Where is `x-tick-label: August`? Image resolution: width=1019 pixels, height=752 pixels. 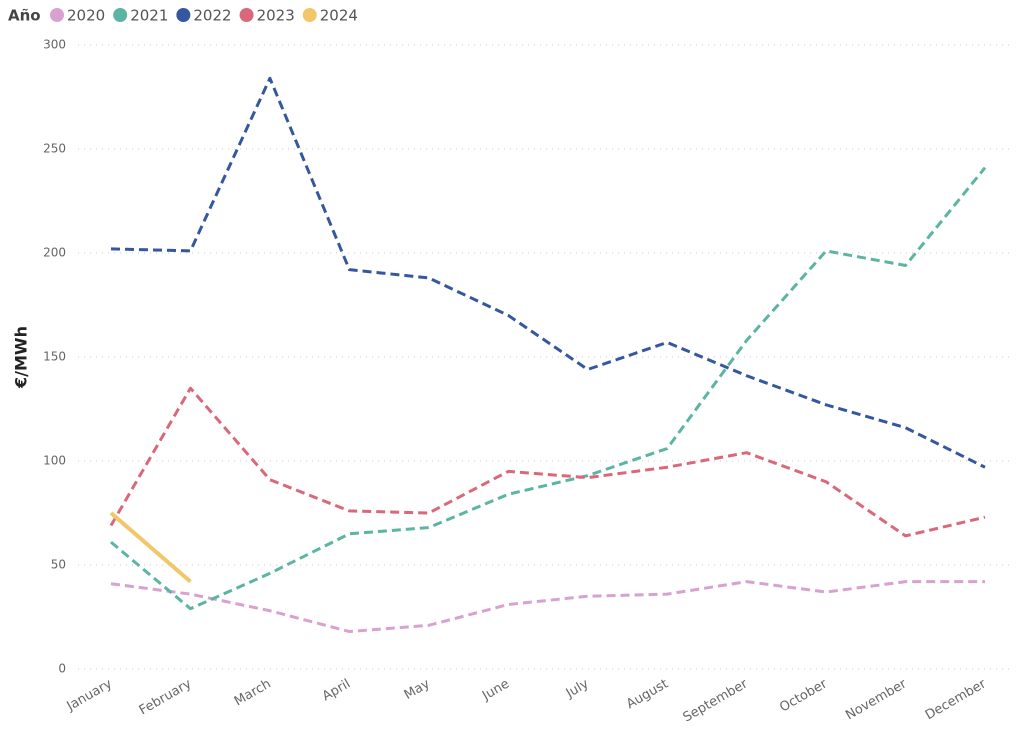 x-tick-label: August is located at coordinates (647, 695).